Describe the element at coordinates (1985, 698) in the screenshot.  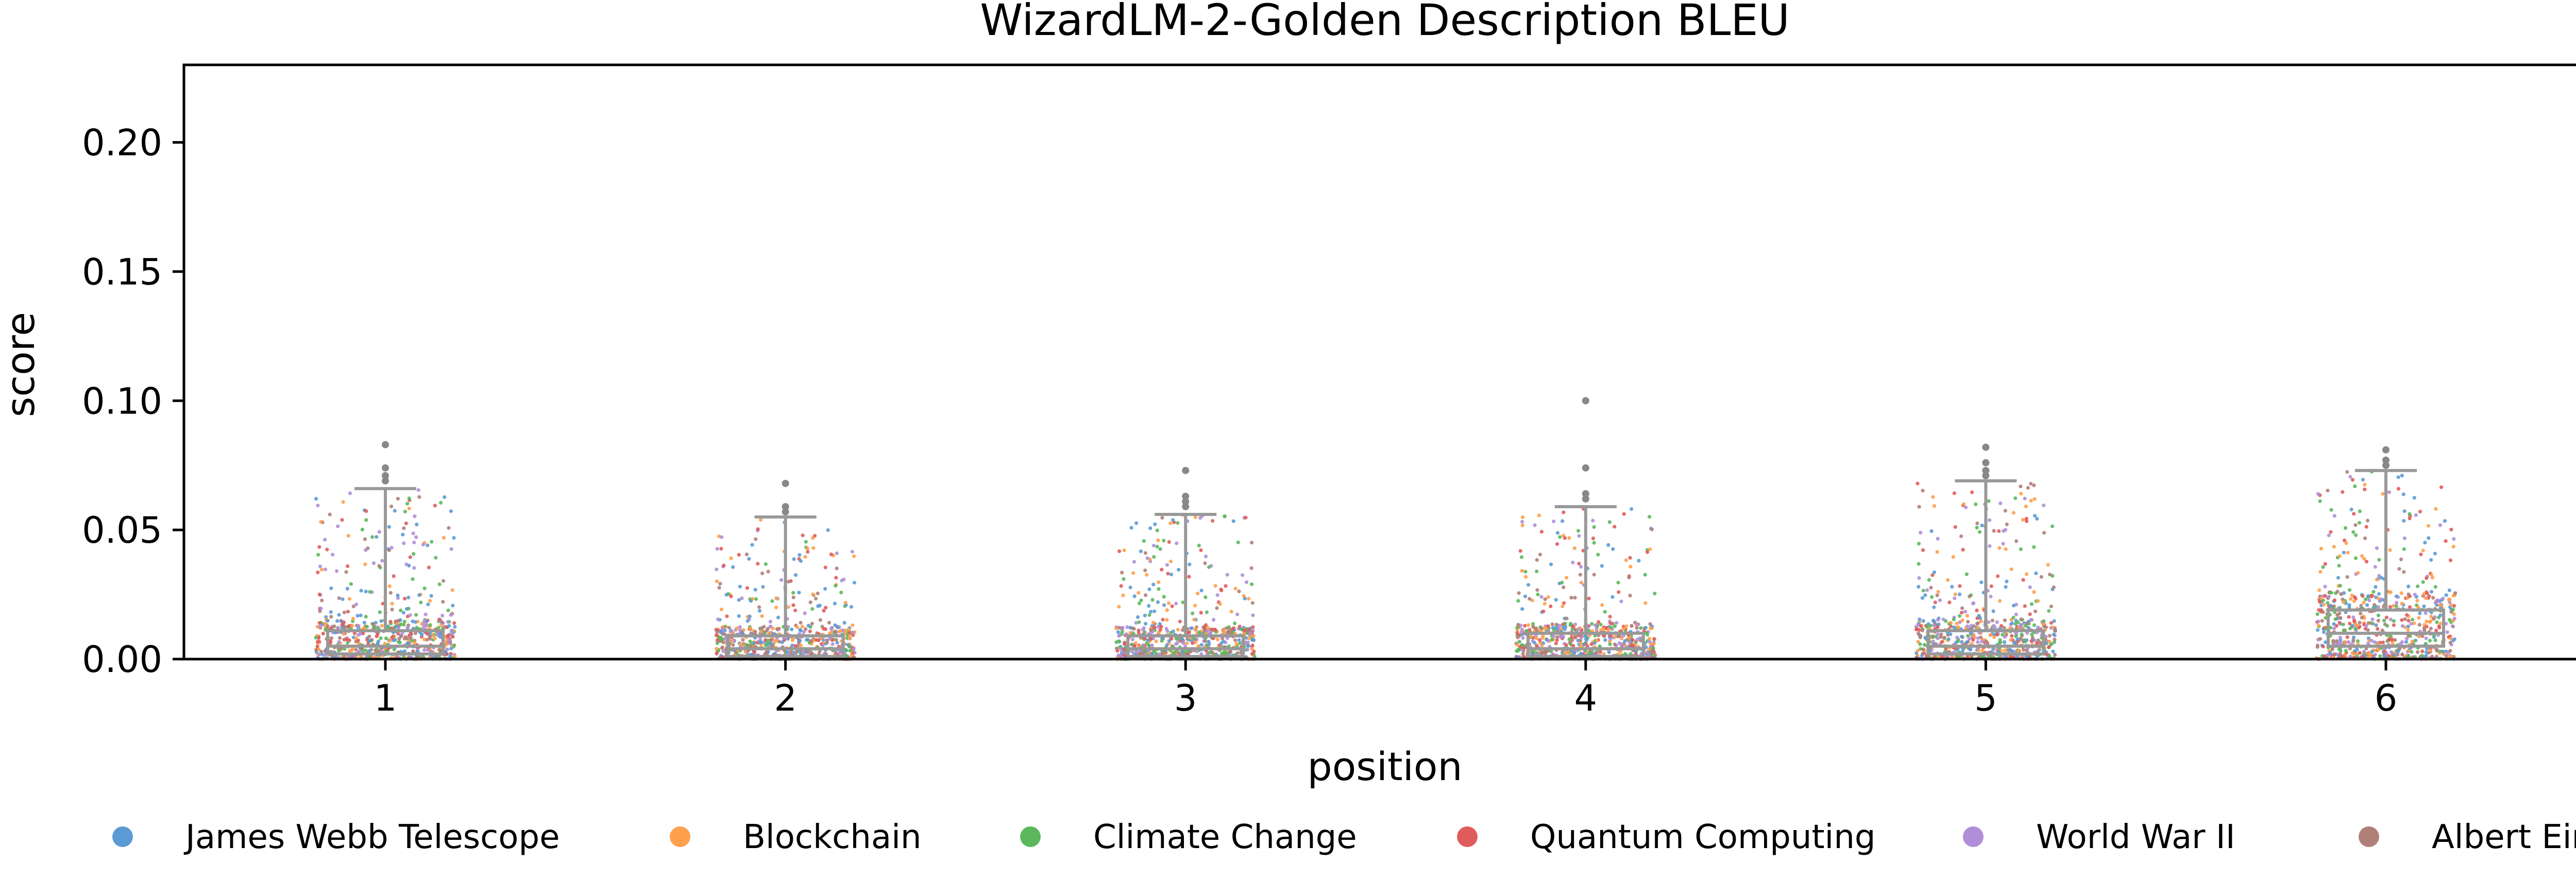
I see `x-tick-label: 5` at that location.